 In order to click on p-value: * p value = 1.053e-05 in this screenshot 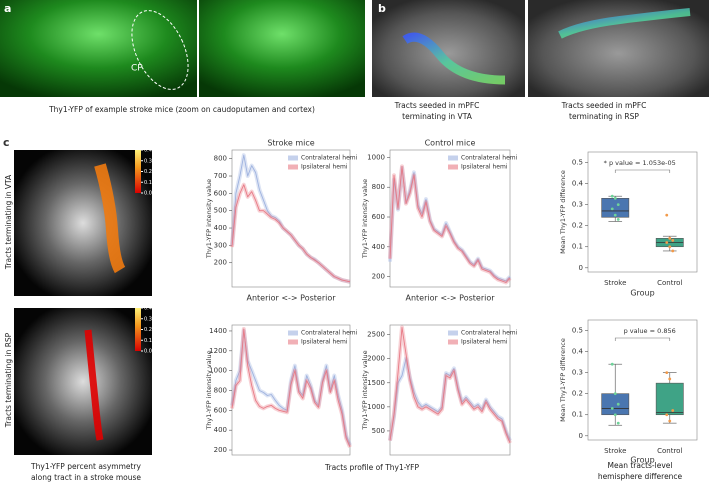, I will do `click(640, 163)`.